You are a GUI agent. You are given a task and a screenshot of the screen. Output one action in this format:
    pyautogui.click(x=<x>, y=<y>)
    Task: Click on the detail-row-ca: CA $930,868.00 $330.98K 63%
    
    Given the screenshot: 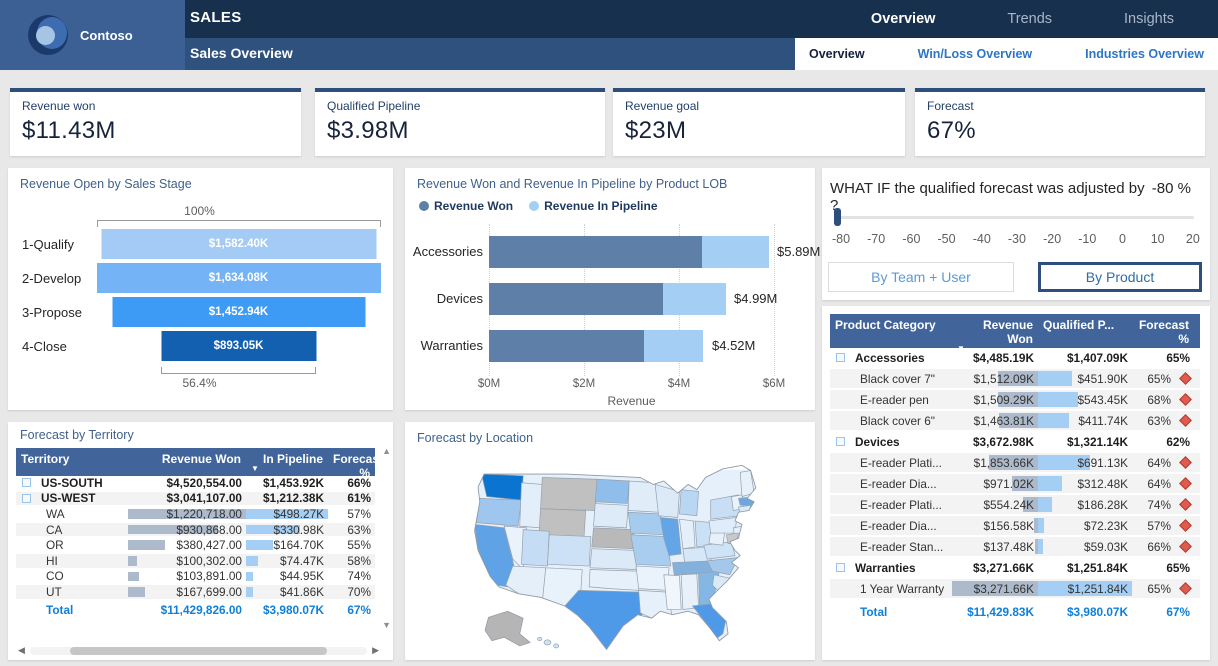 What is the action you would take?
    pyautogui.click(x=195, y=531)
    